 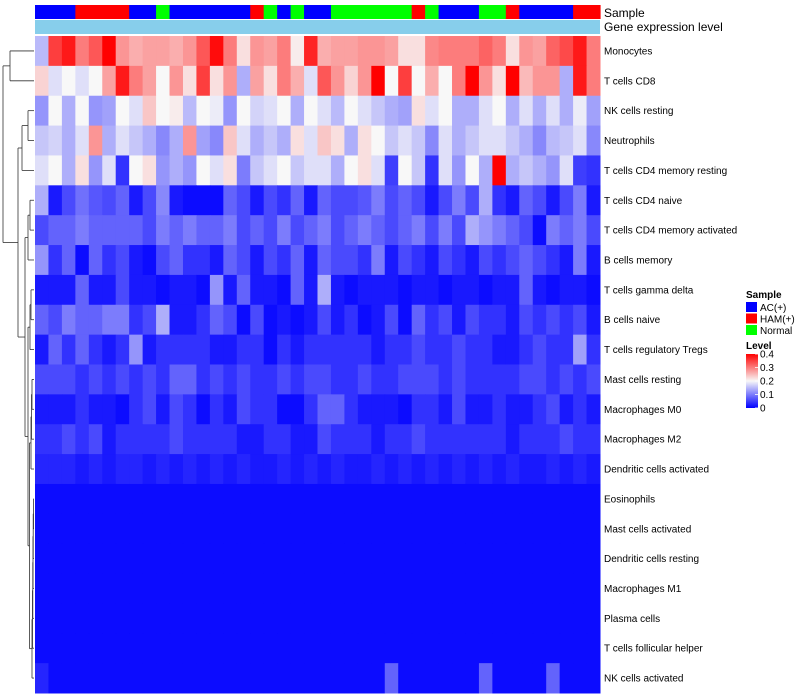 What do you see at coordinates (632, 619) in the screenshot?
I see `row-label: Plasma cells` at bounding box center [632, 619].